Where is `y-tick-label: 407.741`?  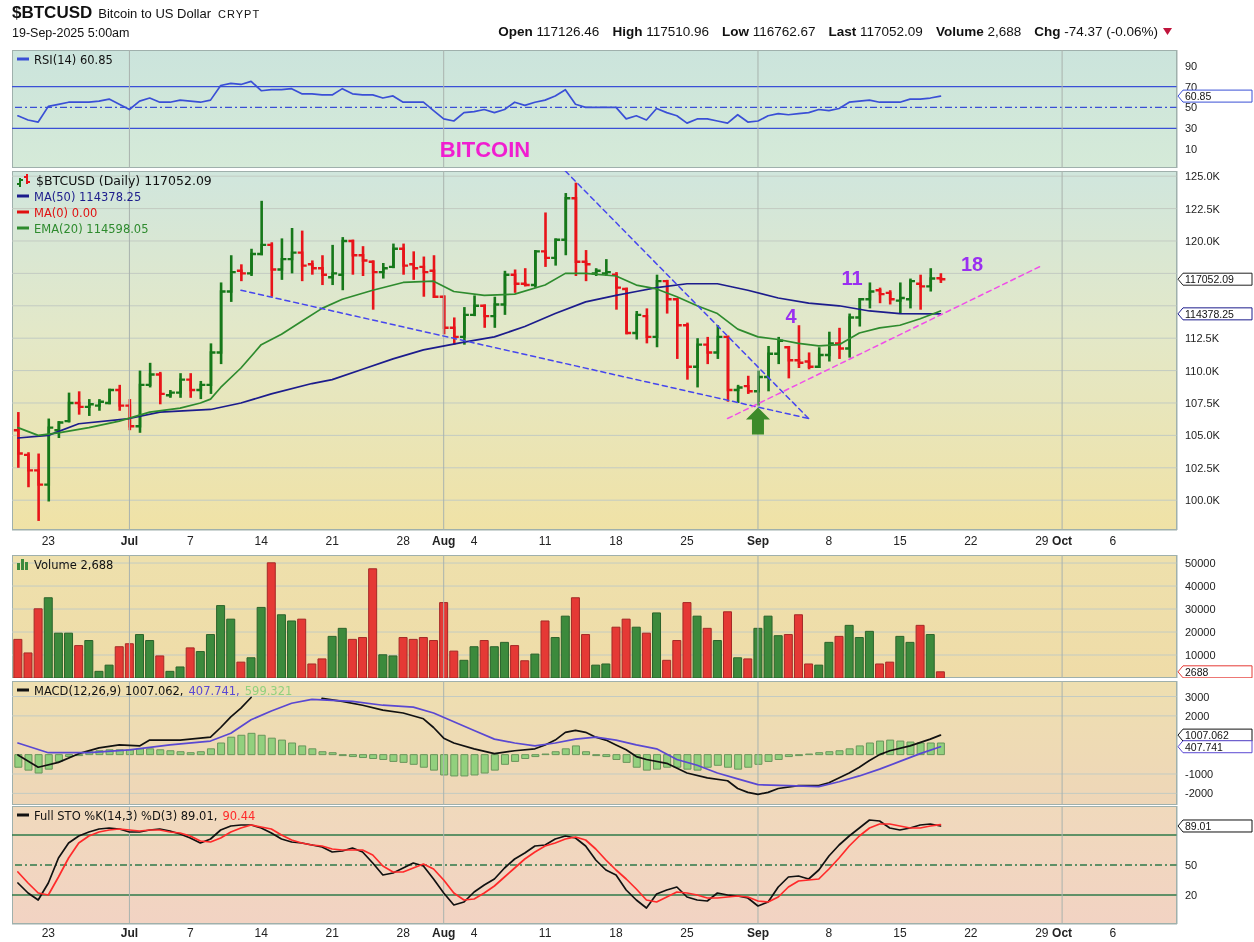
y-tick-label: 407.741 is located at coordinates (1204, 746).